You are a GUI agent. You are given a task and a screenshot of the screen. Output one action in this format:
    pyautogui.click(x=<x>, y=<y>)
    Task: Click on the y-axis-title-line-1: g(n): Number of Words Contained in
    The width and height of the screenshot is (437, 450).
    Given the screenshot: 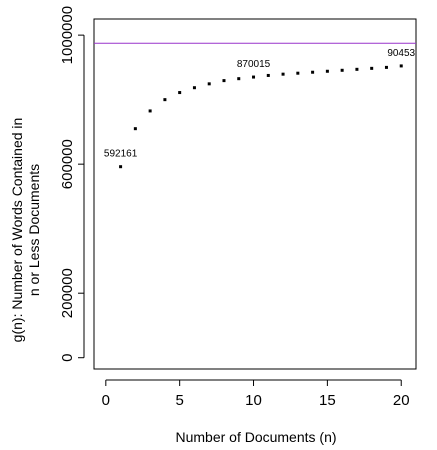 What is the action you would take?
    pyautogui.click(x=17, y=230)
    